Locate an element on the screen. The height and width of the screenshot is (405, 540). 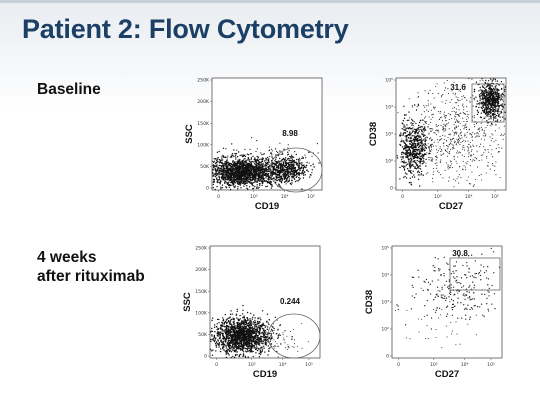
gate-value: 8.98 is located at coordinates (290, 133).